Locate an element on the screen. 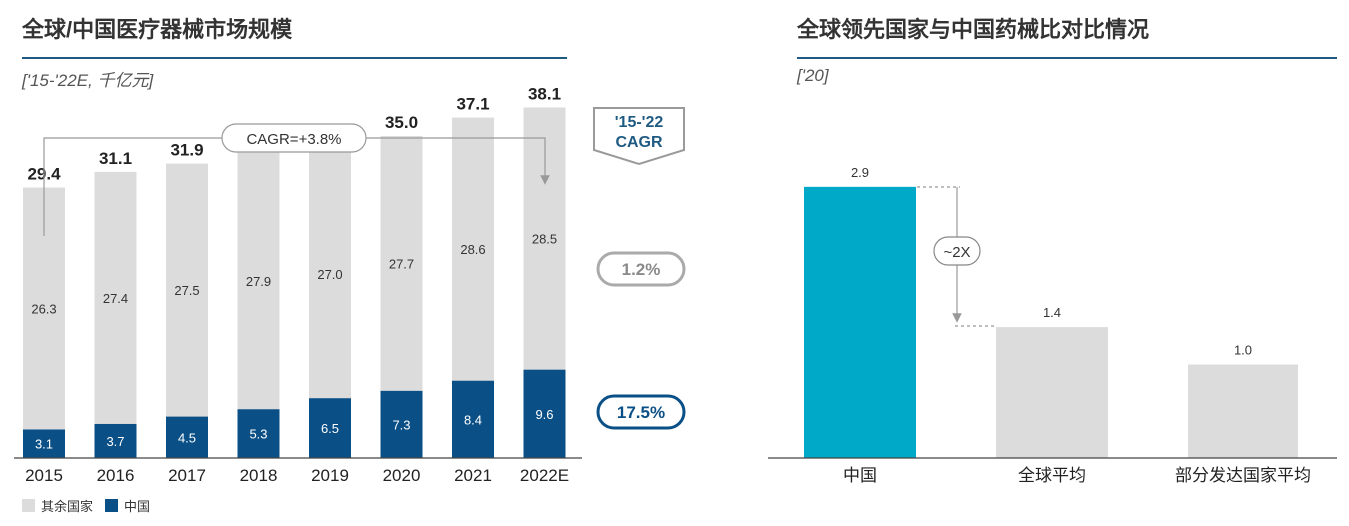 Image resolution: width=1349 pixels, height=526 pixels. cagr-china-pill is located at coordinates (641, 412).